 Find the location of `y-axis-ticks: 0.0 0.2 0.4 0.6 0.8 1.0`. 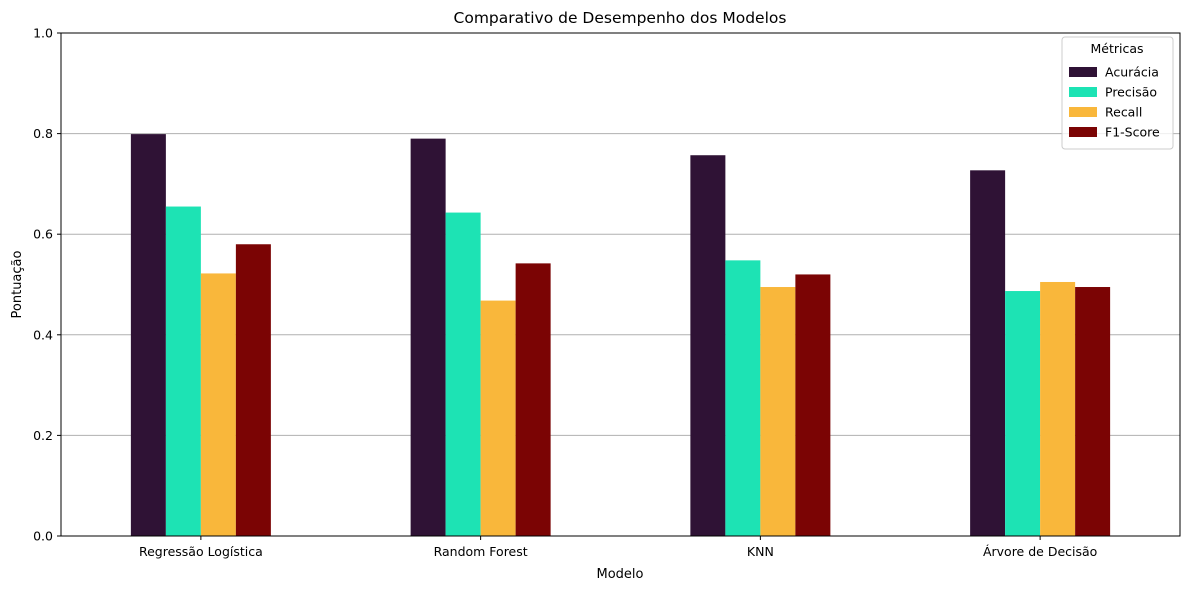

y-axis-ticks: 0.0 0.2 0.4 0.6 0.8 1.0 is located at coordinates (47, 285).